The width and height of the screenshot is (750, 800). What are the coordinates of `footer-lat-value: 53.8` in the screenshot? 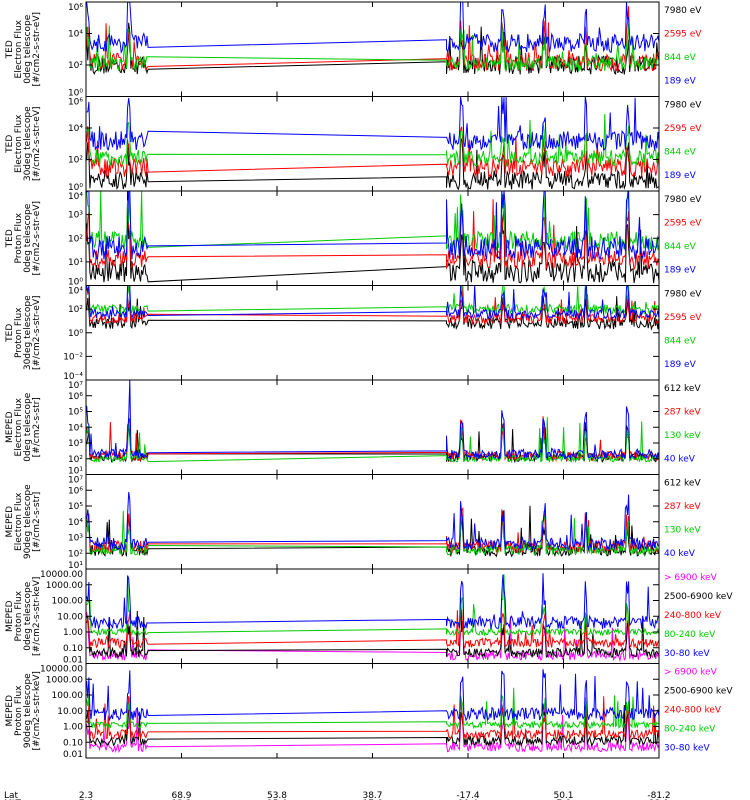 It's located at (277, 795).